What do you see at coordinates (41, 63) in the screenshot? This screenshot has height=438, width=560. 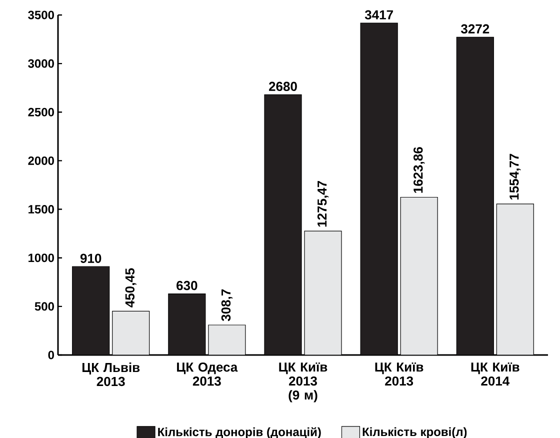 I see `y-tick-label: 3000` at bounding box center [41, 63].